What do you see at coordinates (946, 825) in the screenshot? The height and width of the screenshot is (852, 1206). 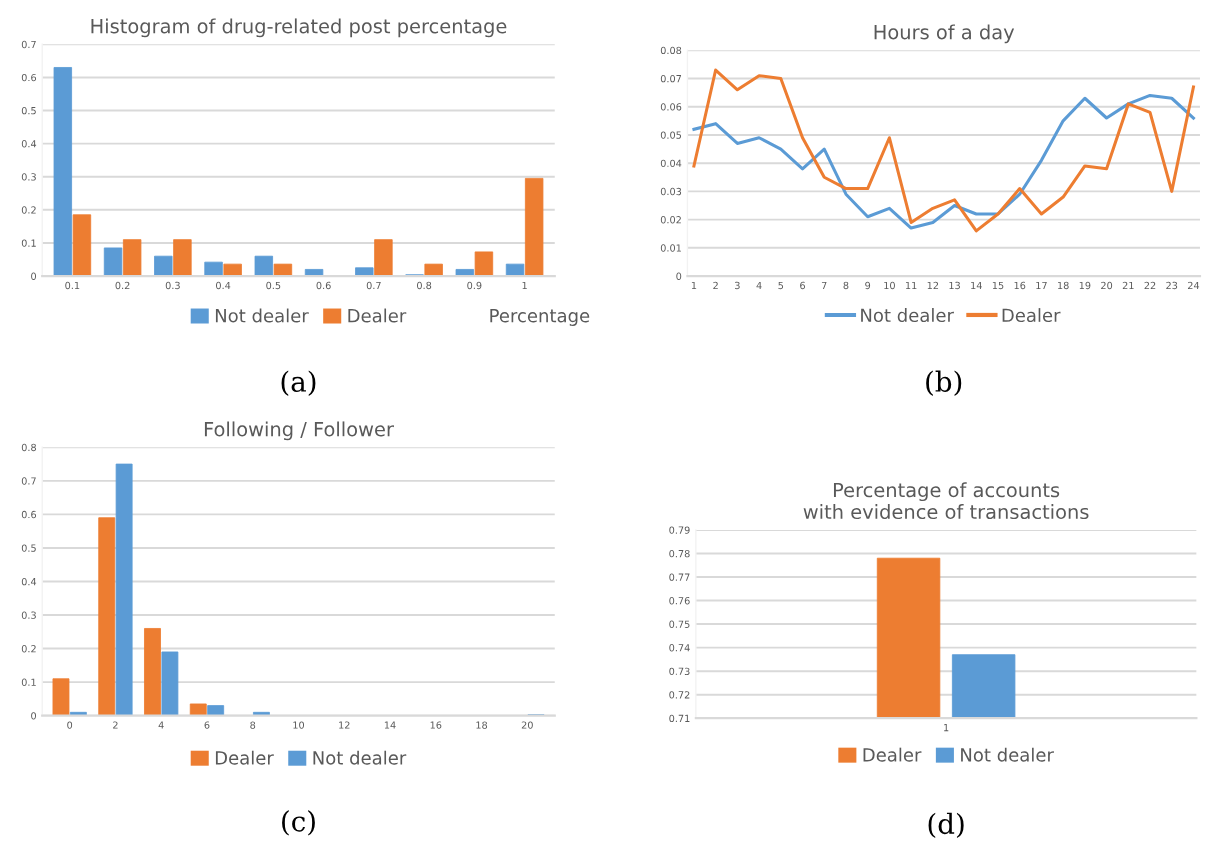 I see `text: (d)` at bounding box center [946, 825].